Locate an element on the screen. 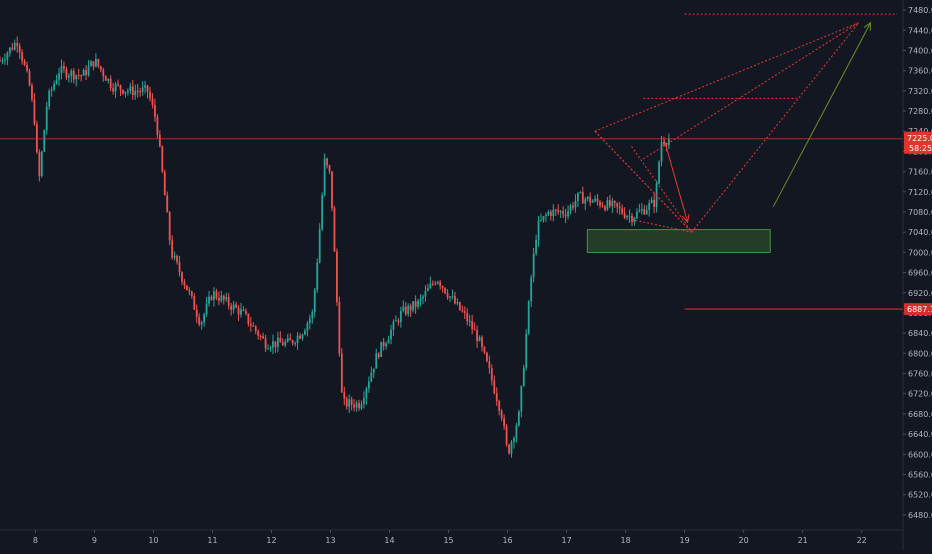  price-tick-label: 7240.0 is located at coordinates (920, 131).